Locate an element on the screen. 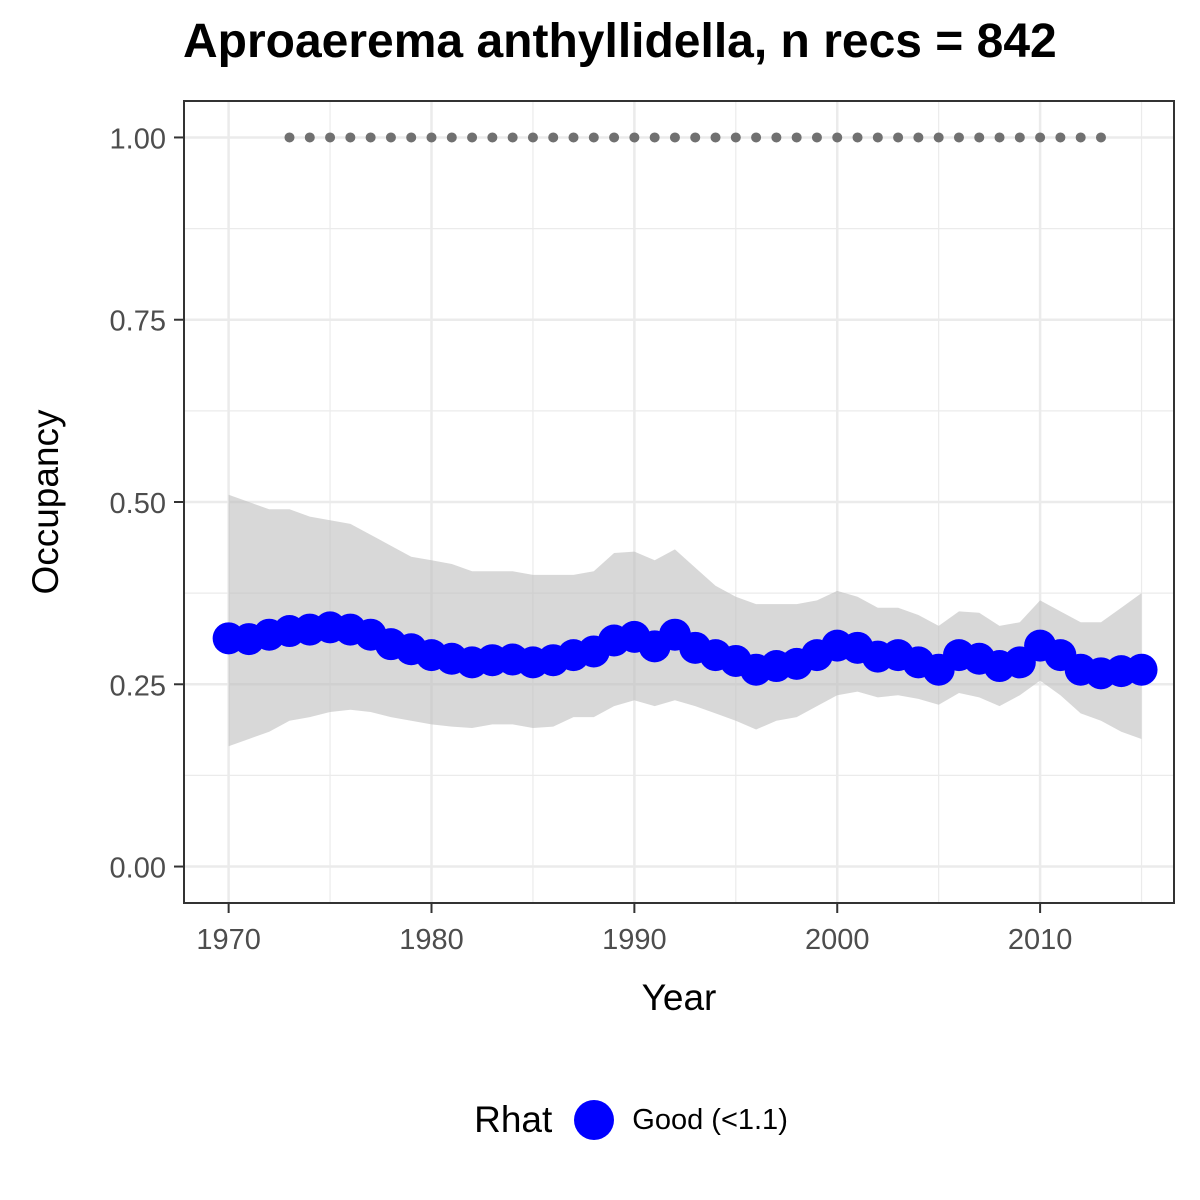  chart-title: Aproaerema anthyllidella, n recs = 842 is located at coordinates (620, 41).